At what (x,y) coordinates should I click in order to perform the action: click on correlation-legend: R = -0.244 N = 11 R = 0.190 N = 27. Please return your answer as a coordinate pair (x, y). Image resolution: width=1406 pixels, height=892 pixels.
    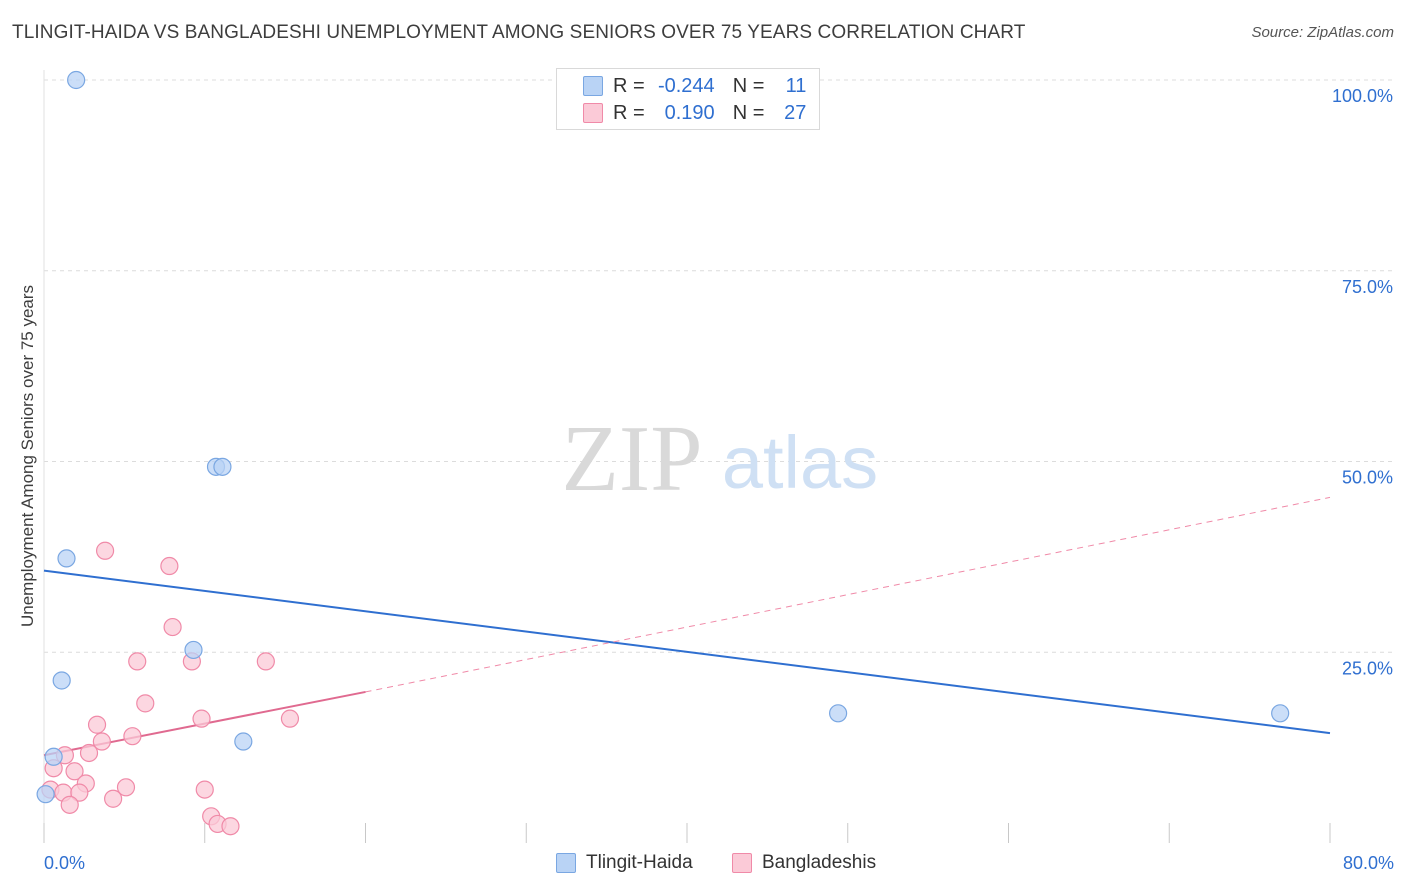
    Looking at the image, I should click on (688, 99).